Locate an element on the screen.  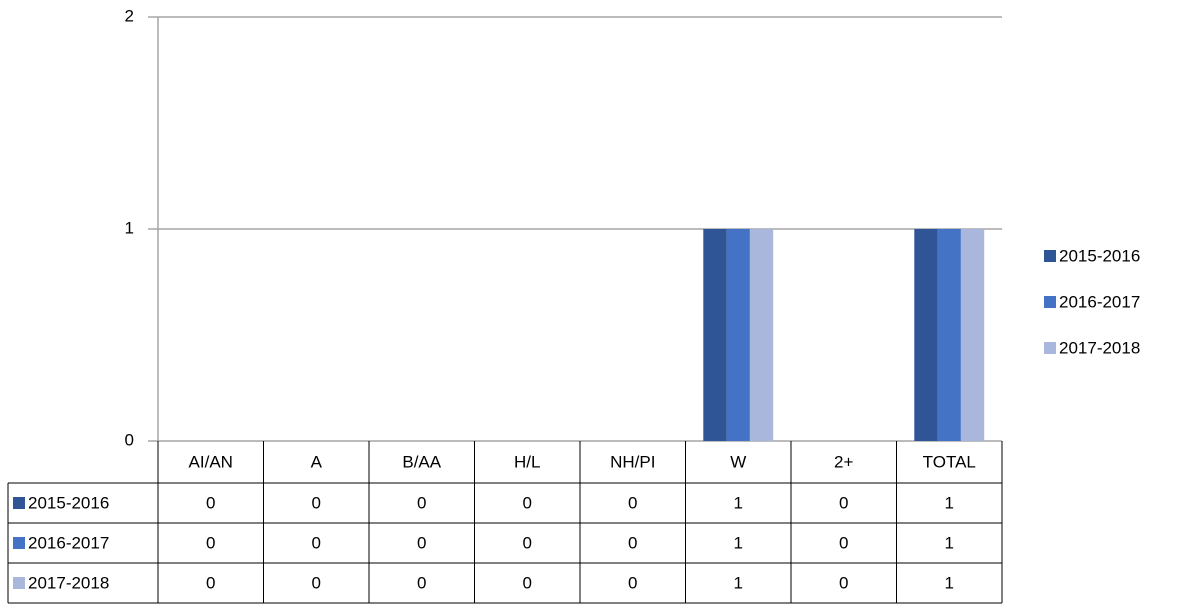
table-row-label: 2015-2016 is located at coordinates (68, 502).